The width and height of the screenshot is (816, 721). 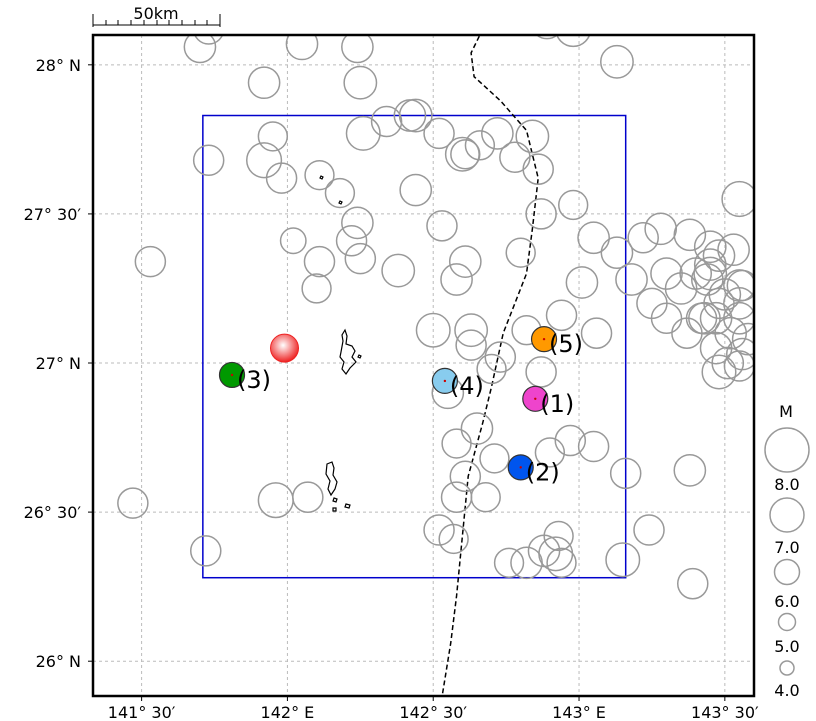 What do you see at coordinates (467, 386) in the screenshot?
I see `event-label-4: (4)` at bounding box center [467, 386].